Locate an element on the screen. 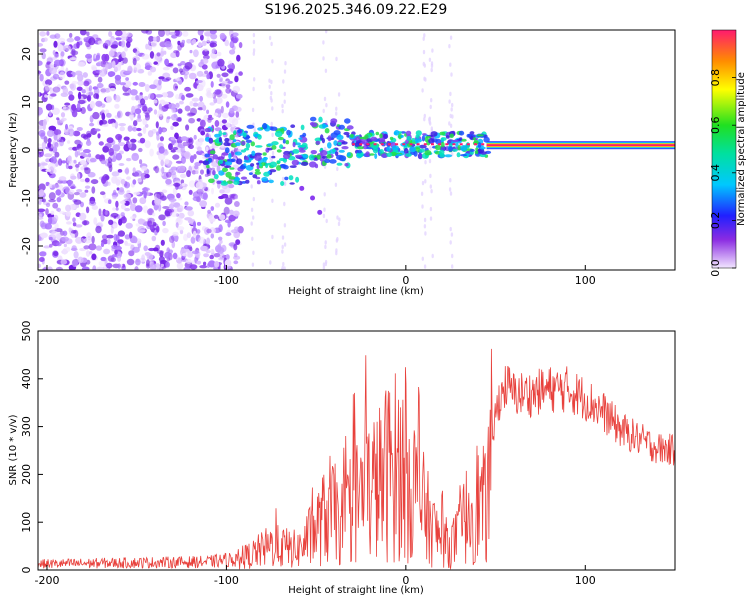  y-tick-label: 100 is located at coordinates (26, 522).